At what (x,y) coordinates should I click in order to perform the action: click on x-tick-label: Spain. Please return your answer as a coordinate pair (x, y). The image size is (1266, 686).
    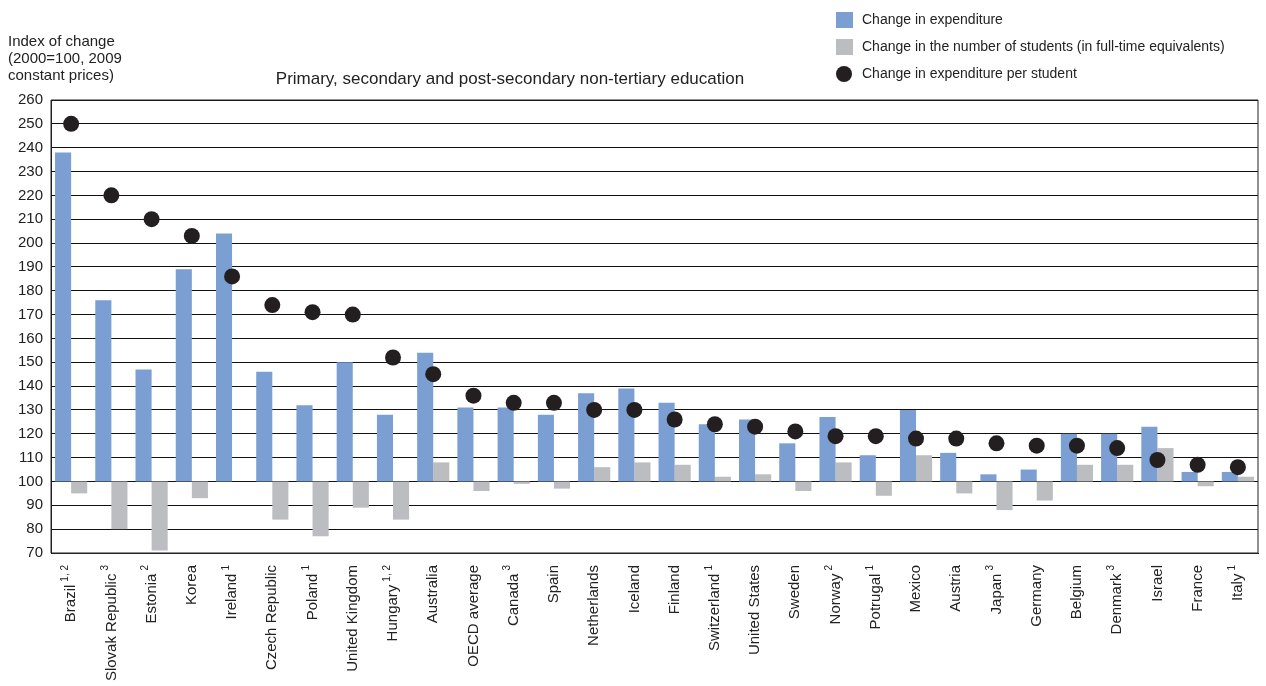
    Looking at the image, I should click on (553, 584).